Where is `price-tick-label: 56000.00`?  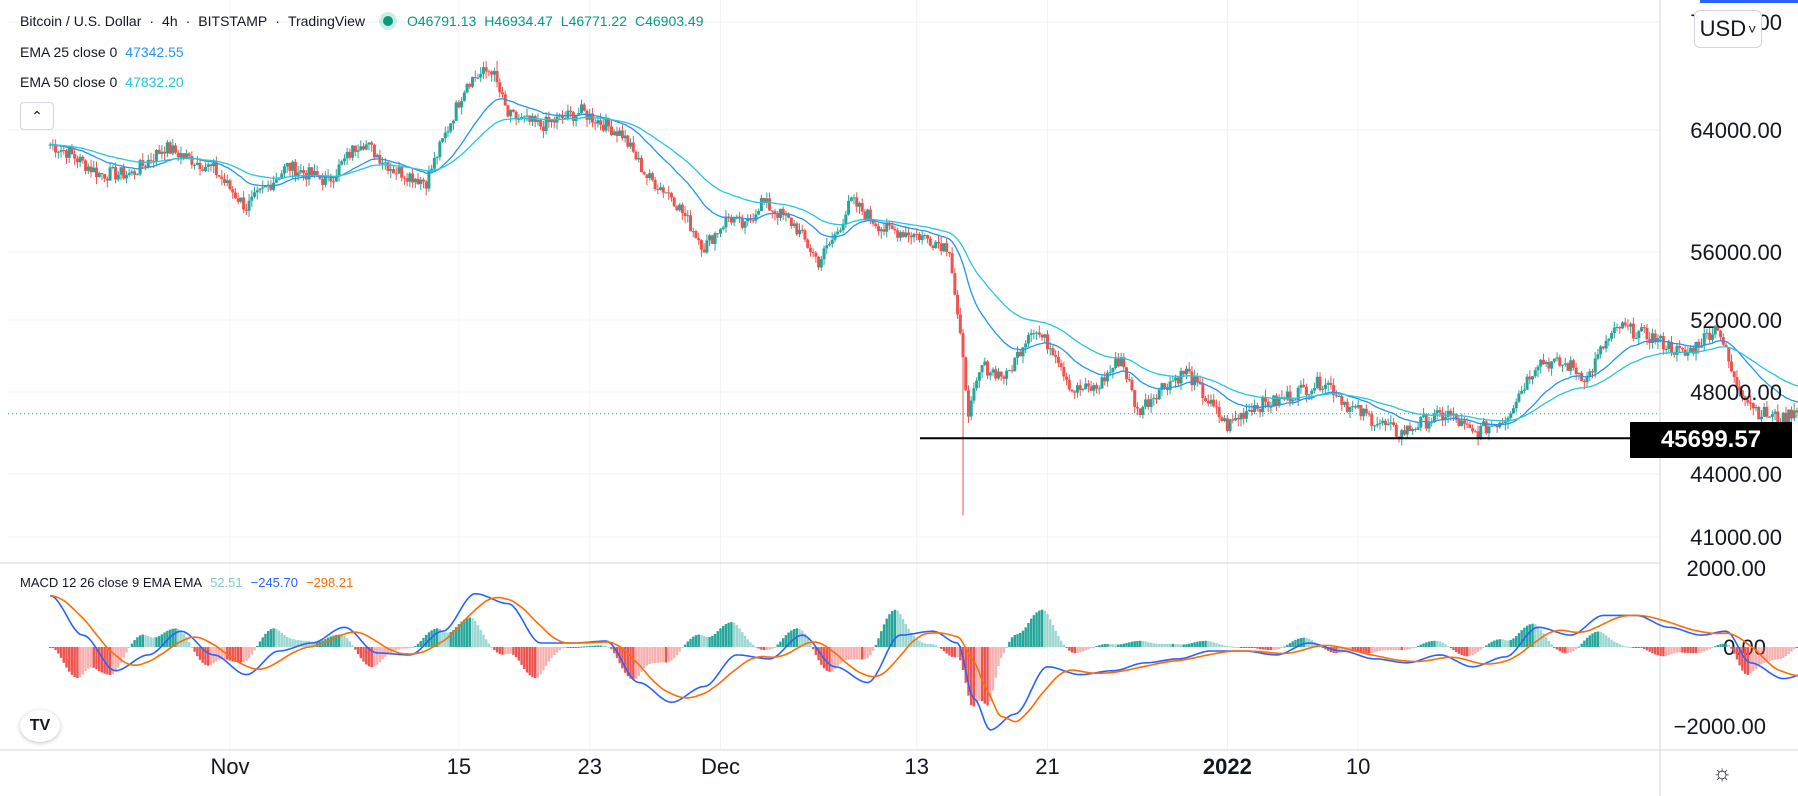 price-tick-label: 56000.00 is located at coordinates (1736, 252).